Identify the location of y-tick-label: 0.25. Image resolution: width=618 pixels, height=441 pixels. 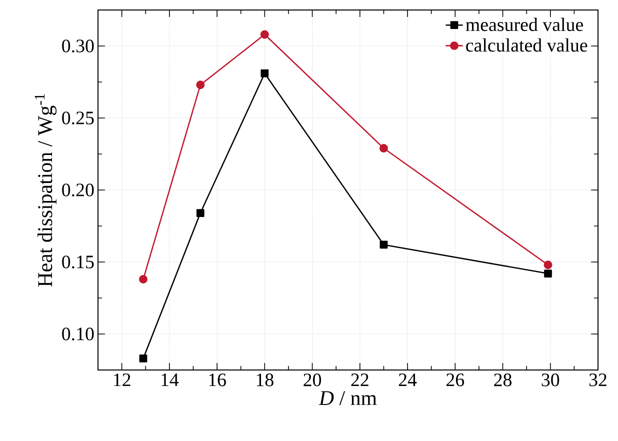
(78, 118).